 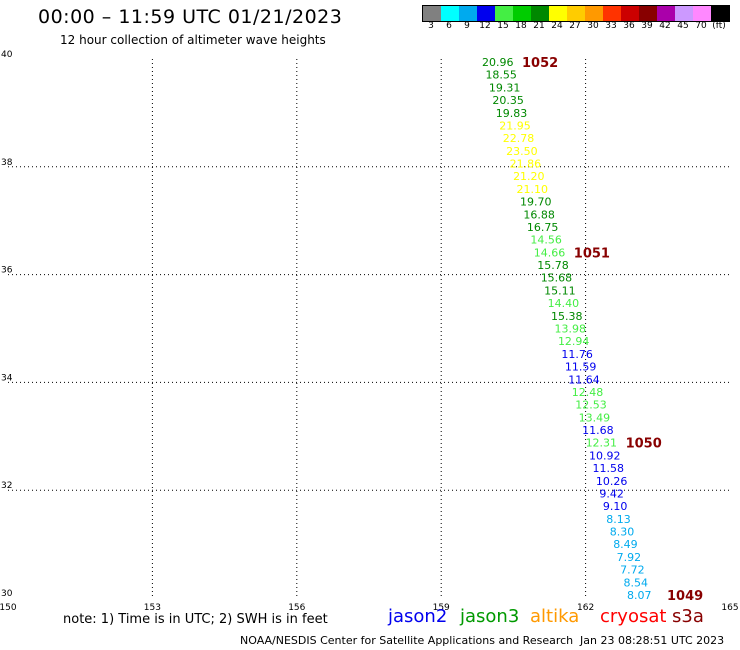 What do you see at coordinates (441, 608) in the screenshot?
I see `longitude-tick-label: 159` at bounding box center [441, 608].